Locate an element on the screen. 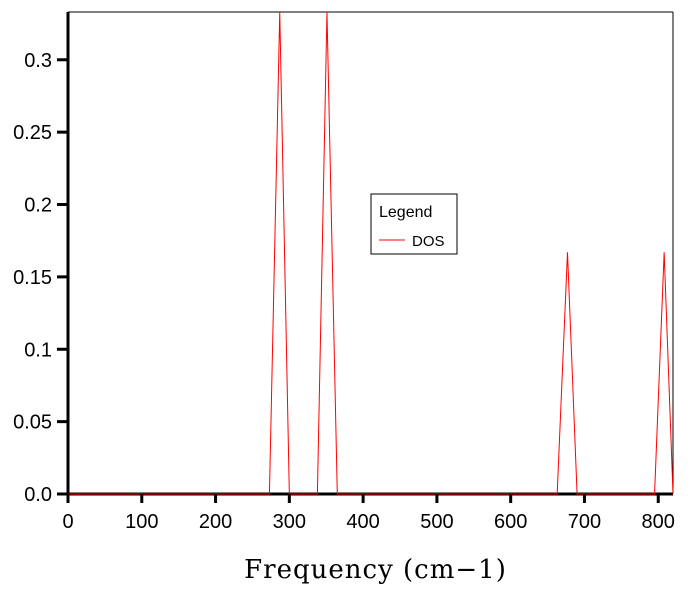 The image size is (695, 599). x-tick-label: 400 is located at coordinates (362, 522).